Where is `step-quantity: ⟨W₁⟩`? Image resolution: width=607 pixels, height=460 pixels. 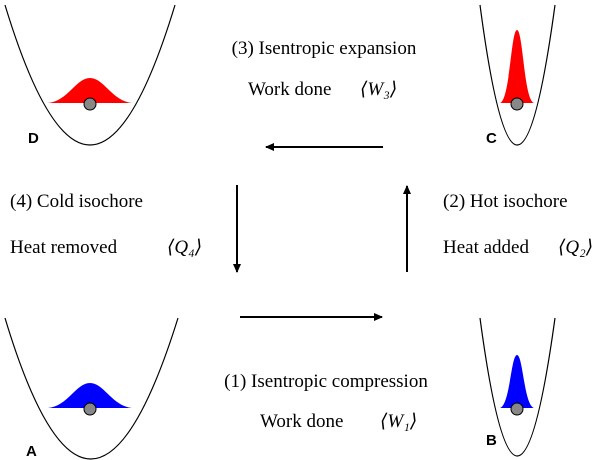
step-quantity: ⟨W₁⟩ is located at coordinates (398, 421).